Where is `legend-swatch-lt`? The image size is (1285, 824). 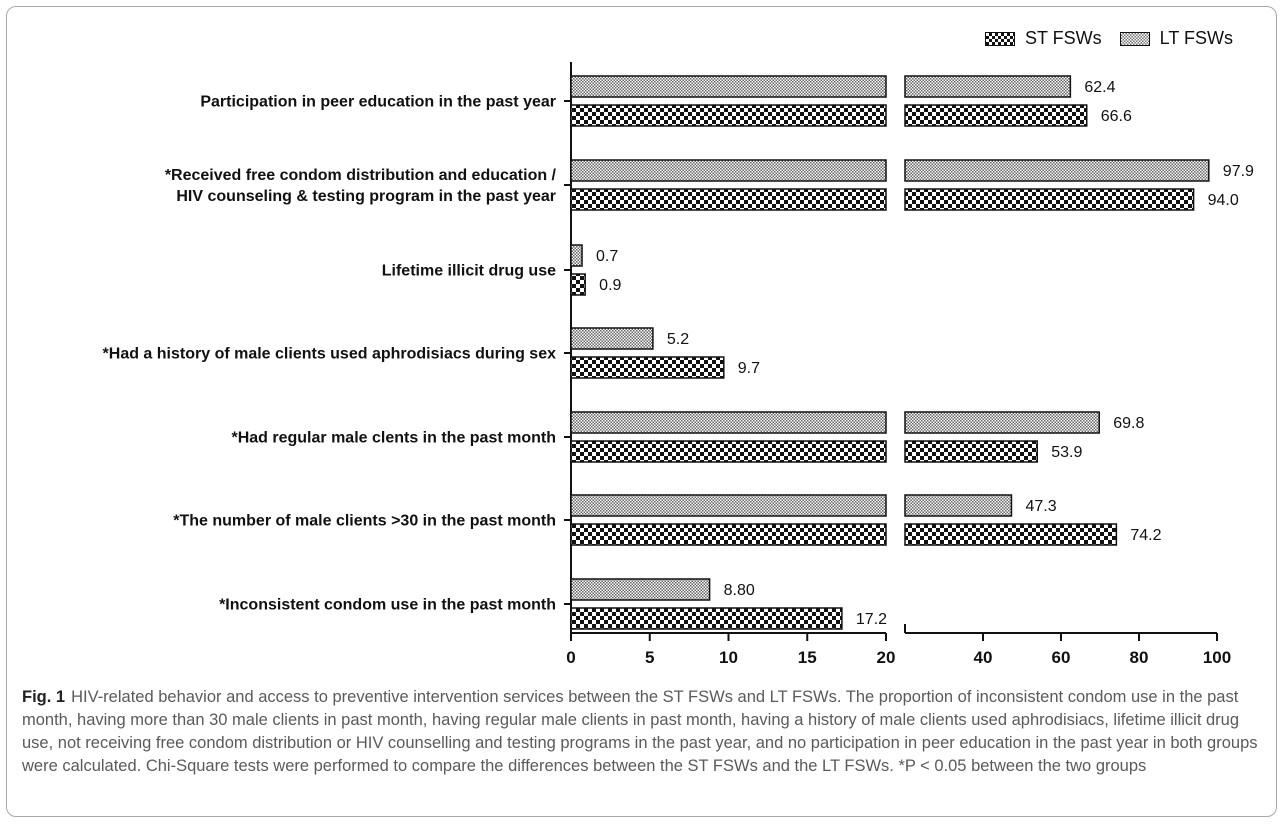 legend-swatch-lt is located at coordinates (1134, 38).